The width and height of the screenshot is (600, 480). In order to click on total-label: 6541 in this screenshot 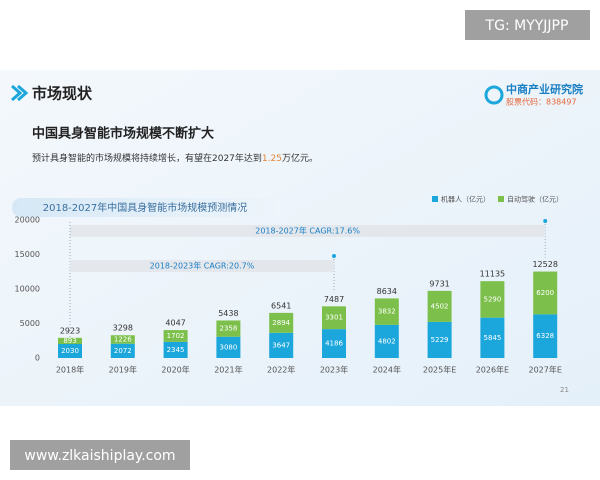, I will do `click(281, 305)`.